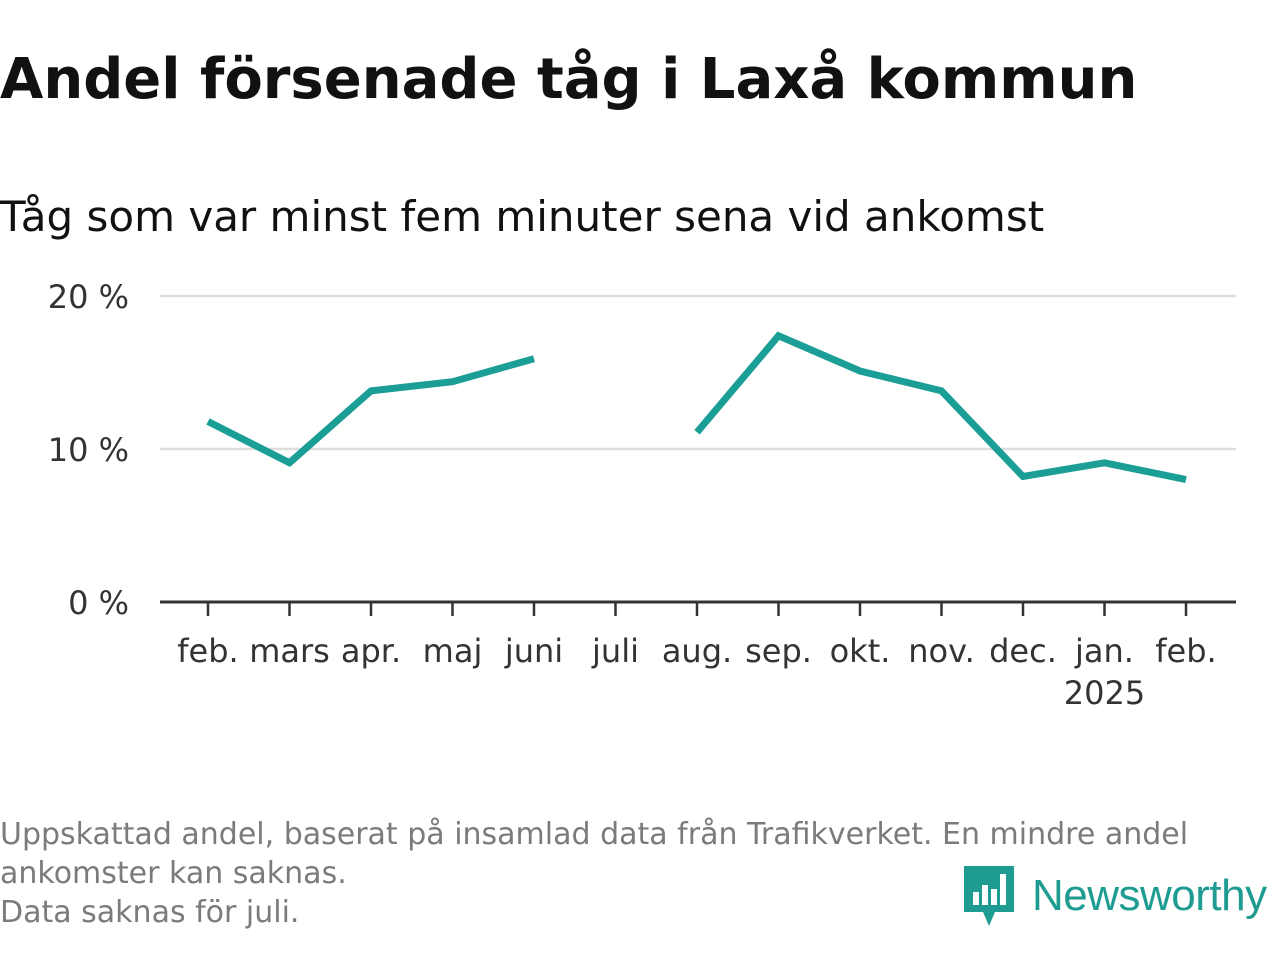 The image size is (1280, 960). I want to click on x-tick-label: nov., so click(941, 651).